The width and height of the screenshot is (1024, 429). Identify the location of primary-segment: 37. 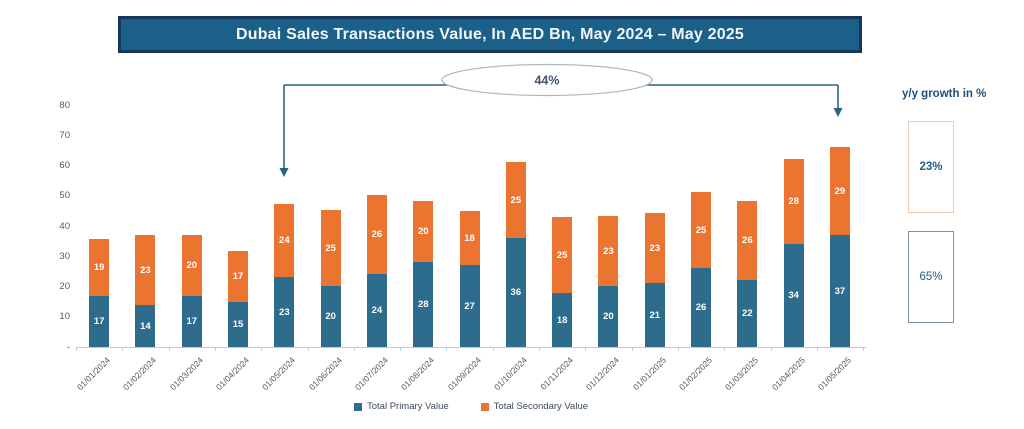
(839, 291).